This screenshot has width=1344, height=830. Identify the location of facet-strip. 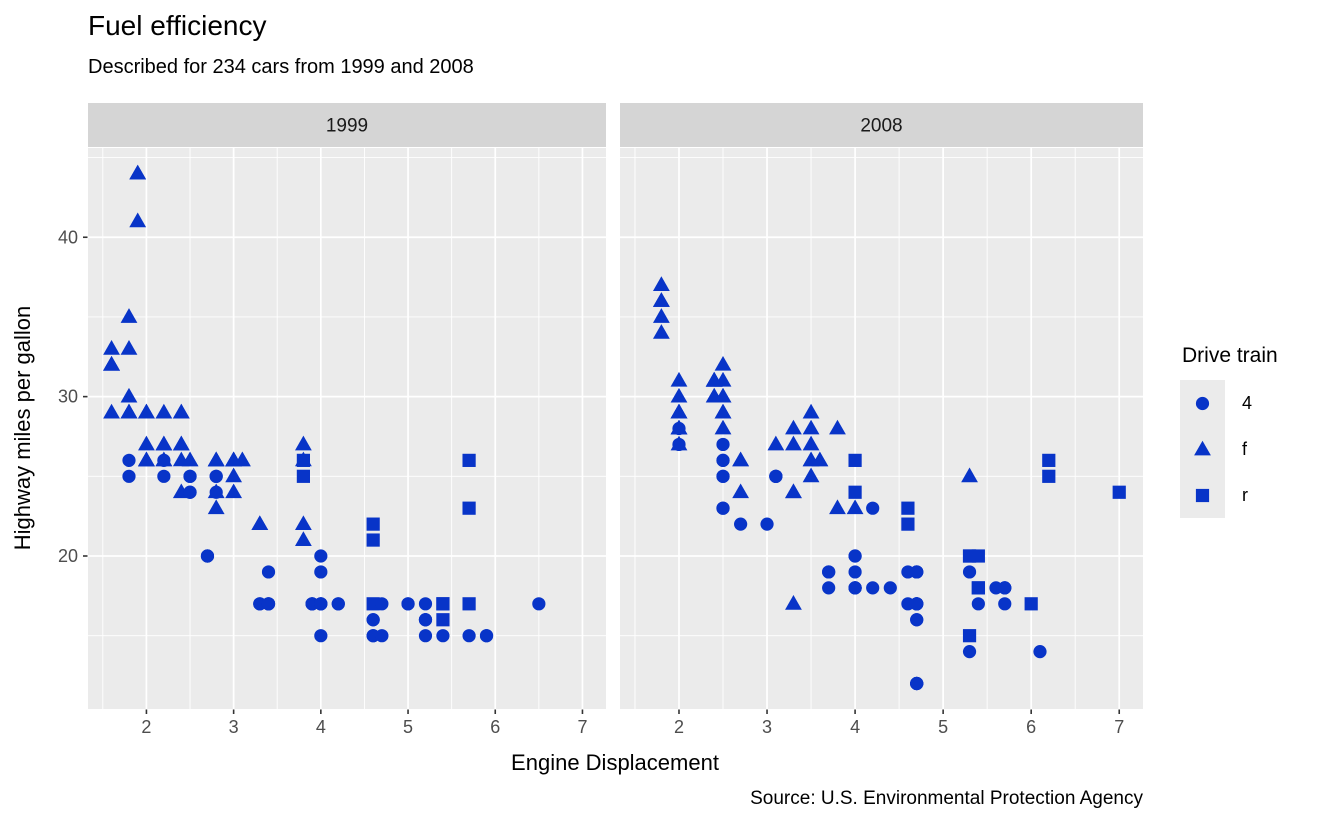
(347, 125).